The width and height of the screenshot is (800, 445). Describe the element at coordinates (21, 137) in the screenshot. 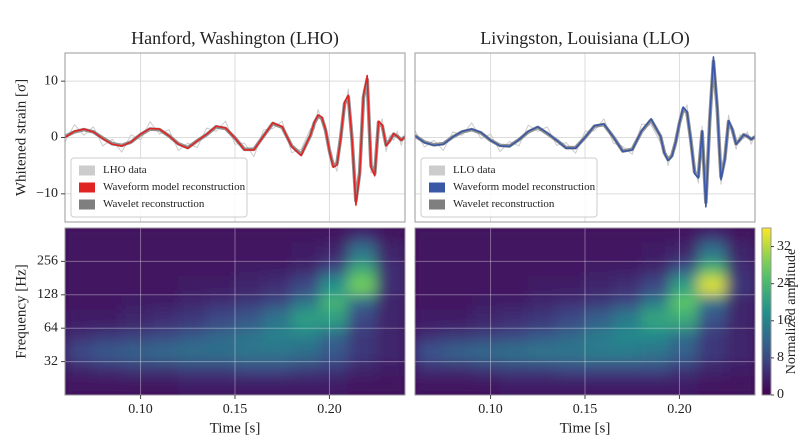

I see `y-axis-label: Whitened strain [σ]` at that location.